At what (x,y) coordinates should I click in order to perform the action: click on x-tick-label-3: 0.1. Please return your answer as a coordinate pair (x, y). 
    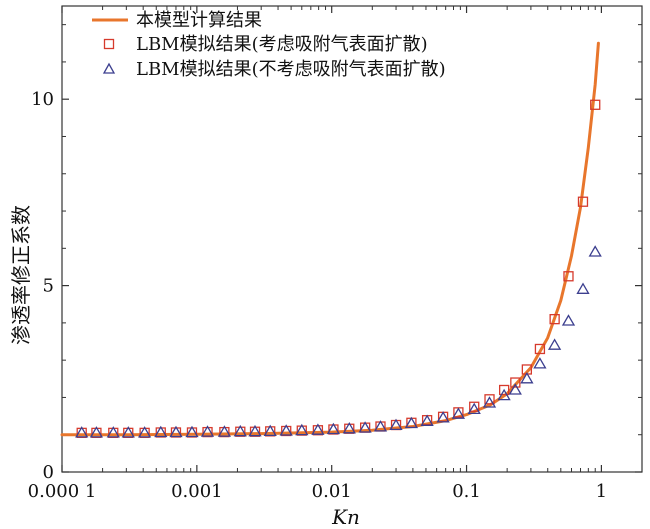
    Looking at the image, I should click on (466, 491).